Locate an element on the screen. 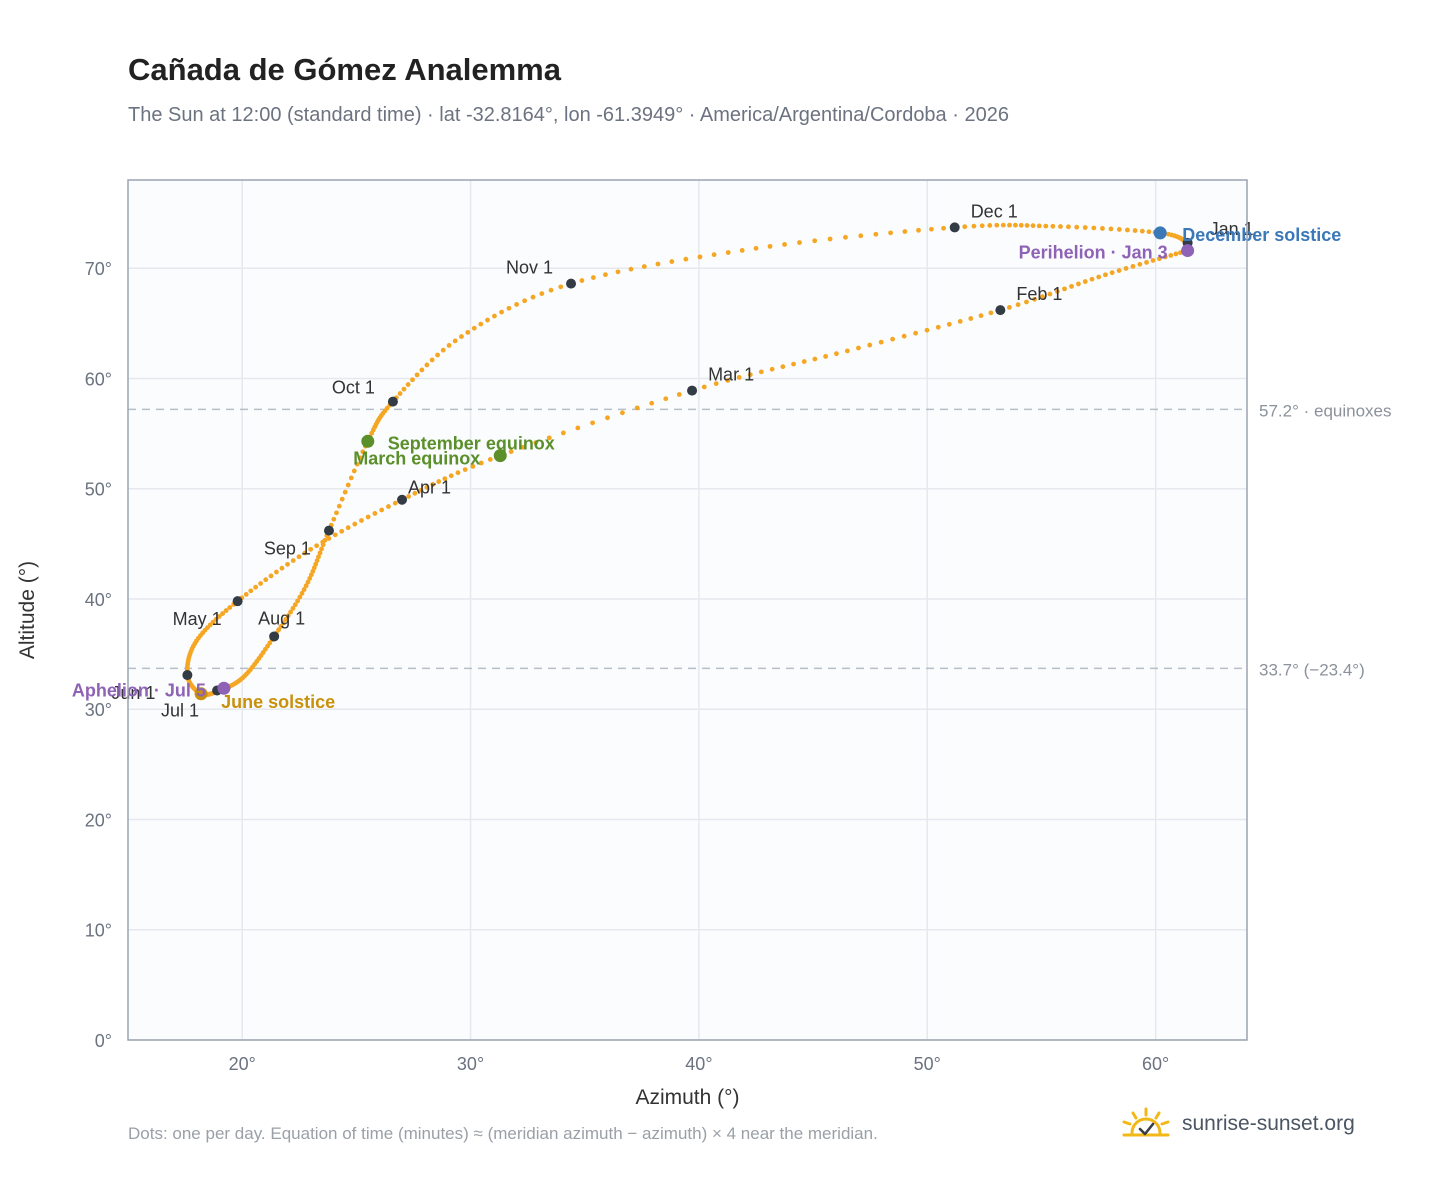  y-tick-label: 10° is located at coordinates (98, 931).